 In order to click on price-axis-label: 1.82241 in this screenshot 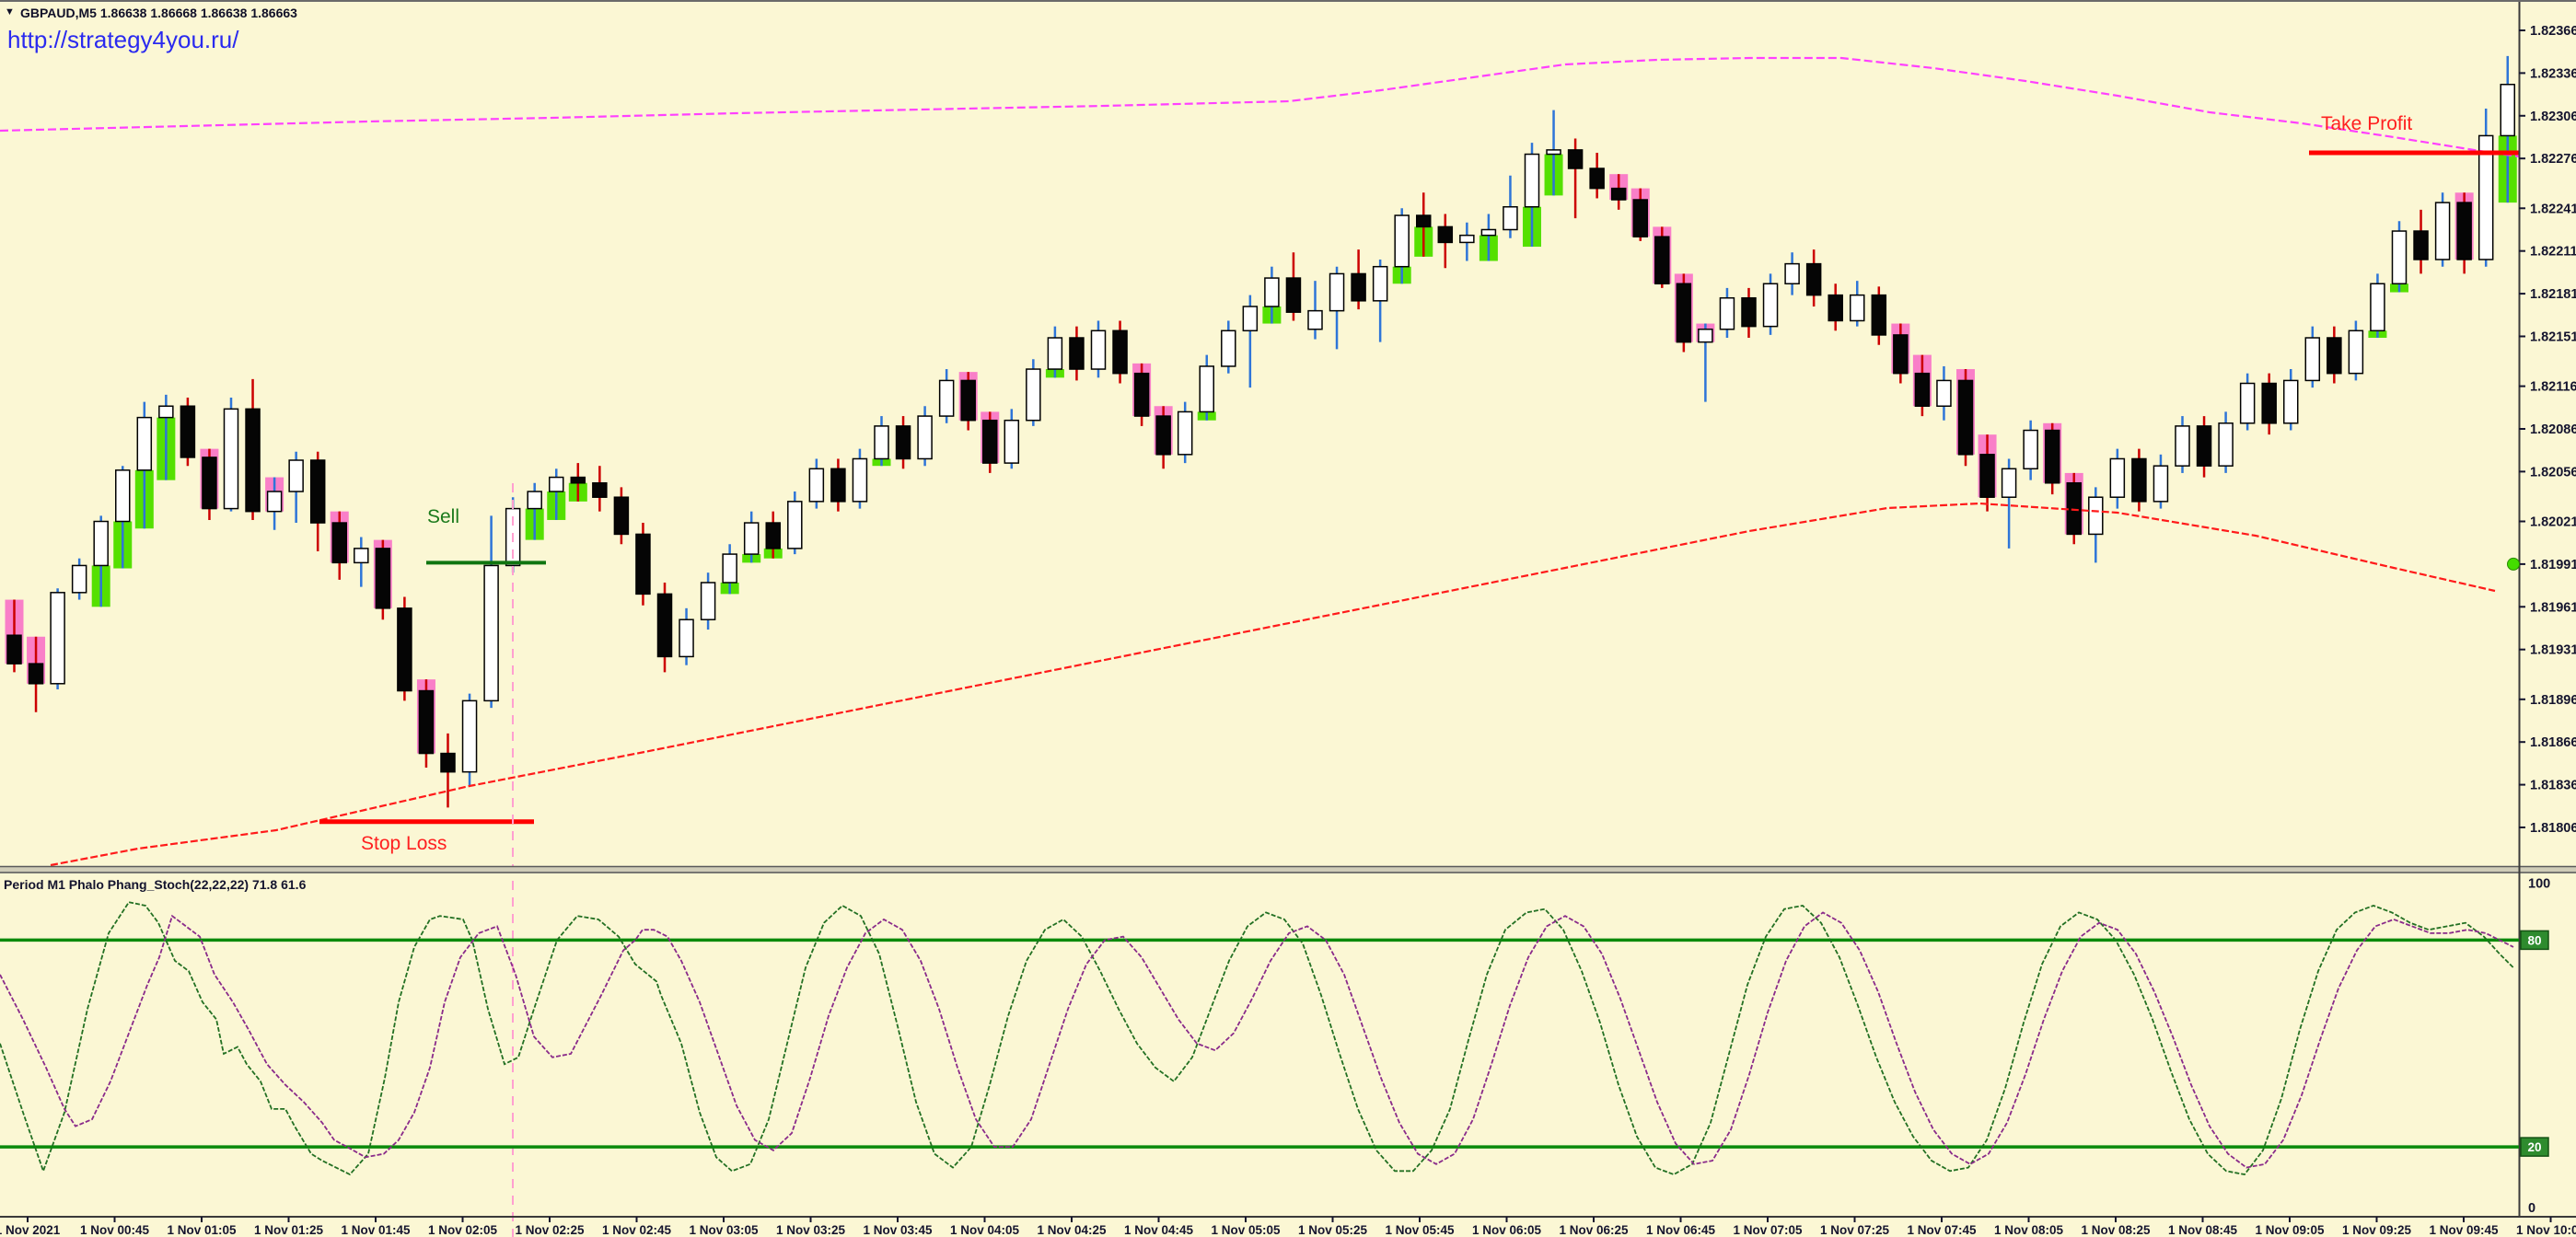, I will do `click(2553, 209)`.